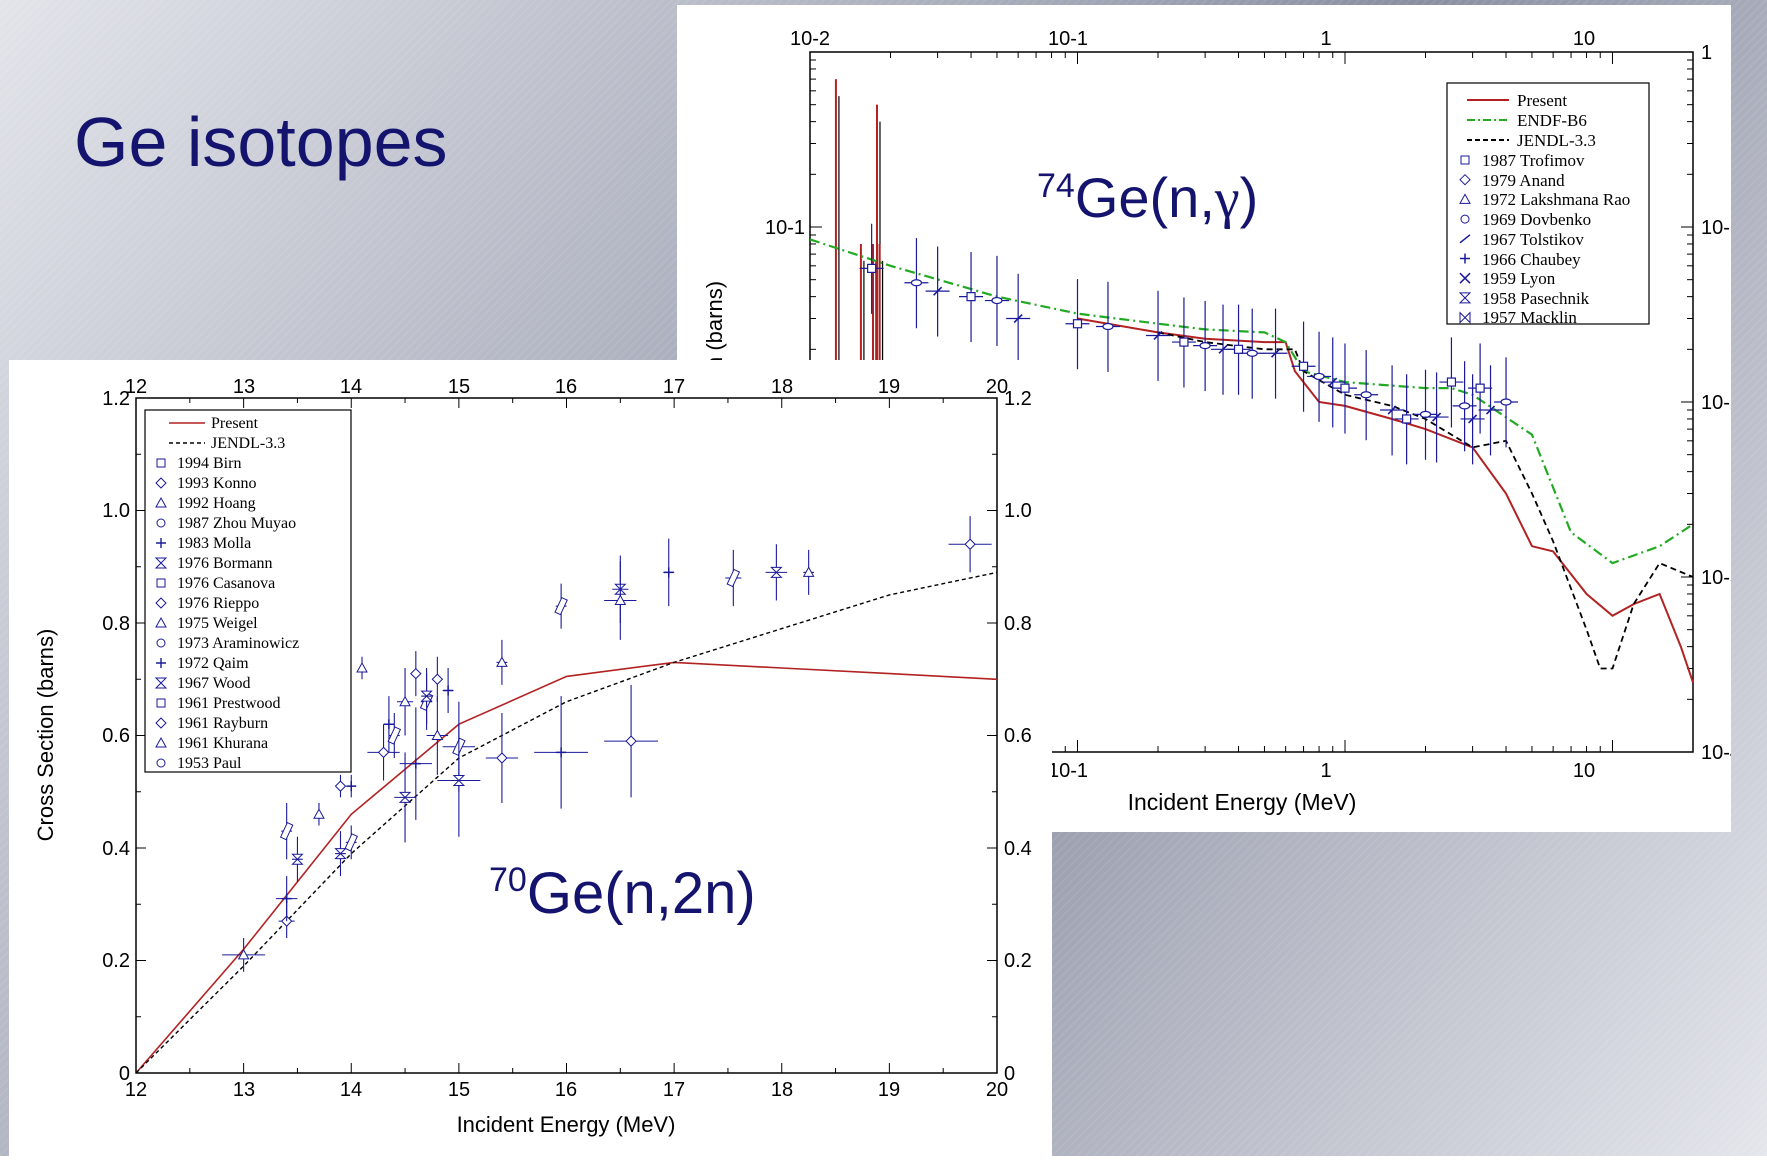 The height and width of the screenshot is (1161, 1767). I want to click on tick-label-right: 1.2, so click(1018, 399).